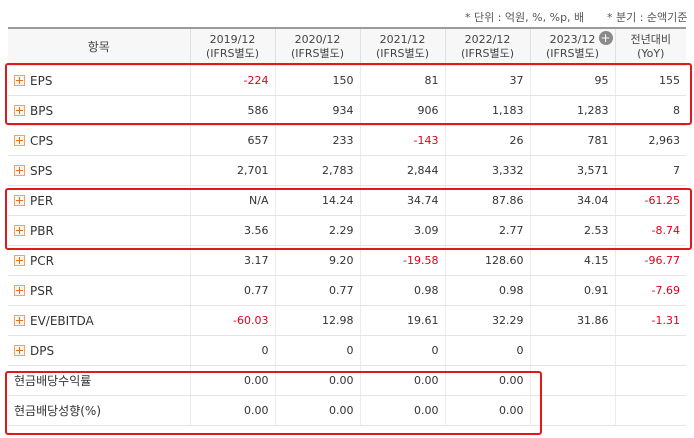 The width and height of the screenshot is (694, 438). Describe the element at coordinates (487, 200) in the screenshot. I see `value-cell: 87.86` at that location.